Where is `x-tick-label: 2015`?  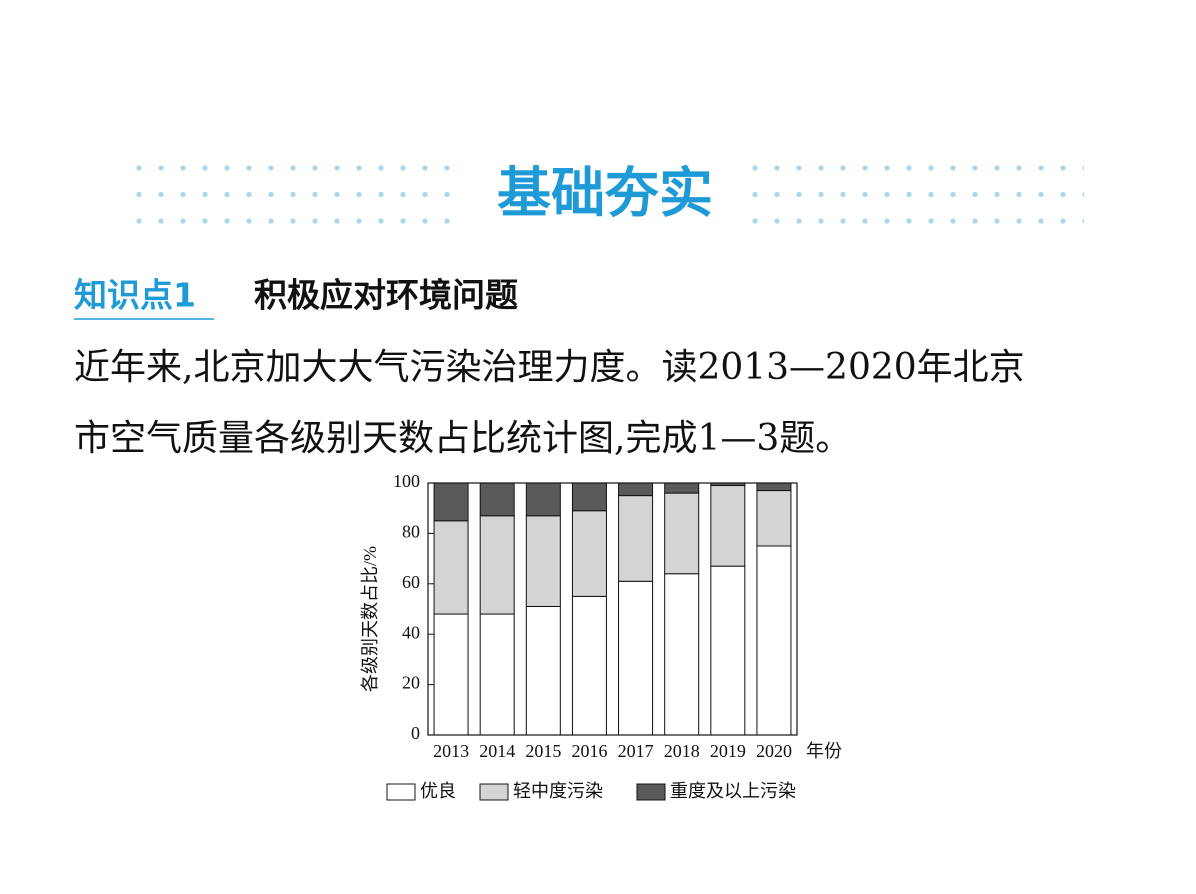 x-tick-label: 2015 is located at coordinates (543, 751).